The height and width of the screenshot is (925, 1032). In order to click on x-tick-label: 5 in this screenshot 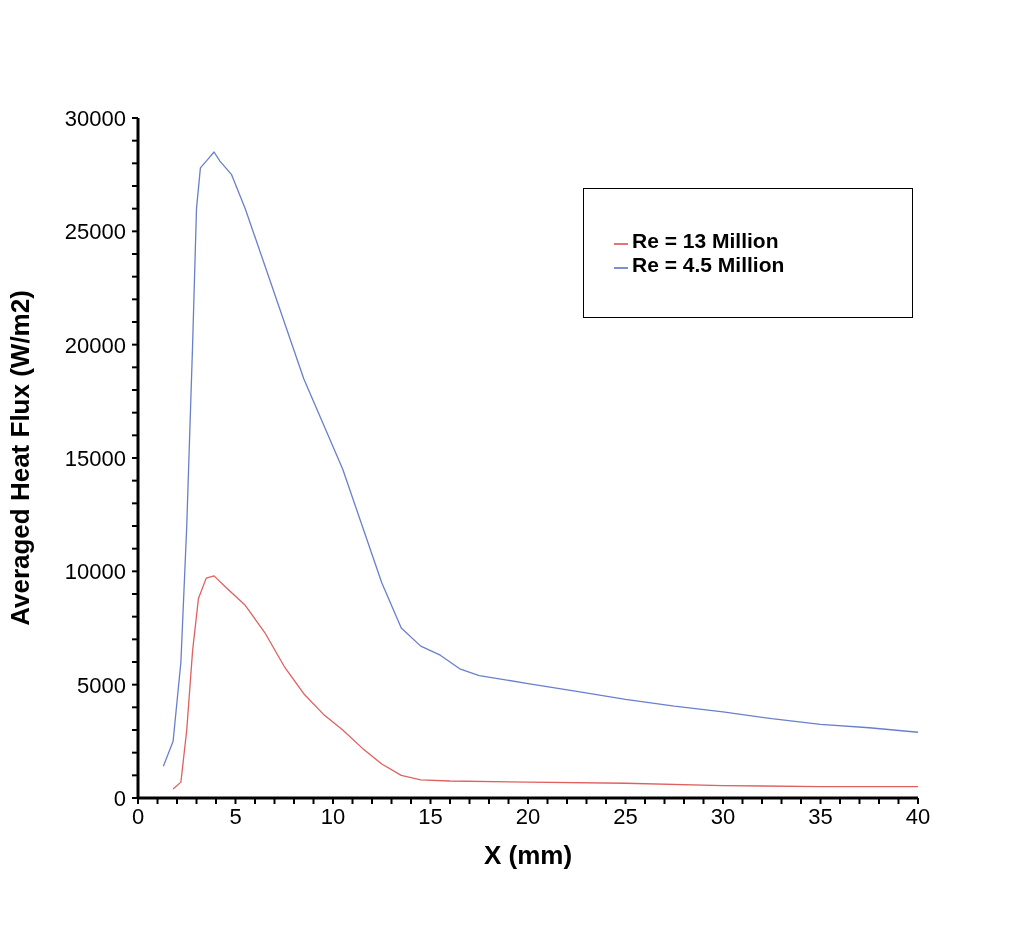, I will do `click(235, 816)`.